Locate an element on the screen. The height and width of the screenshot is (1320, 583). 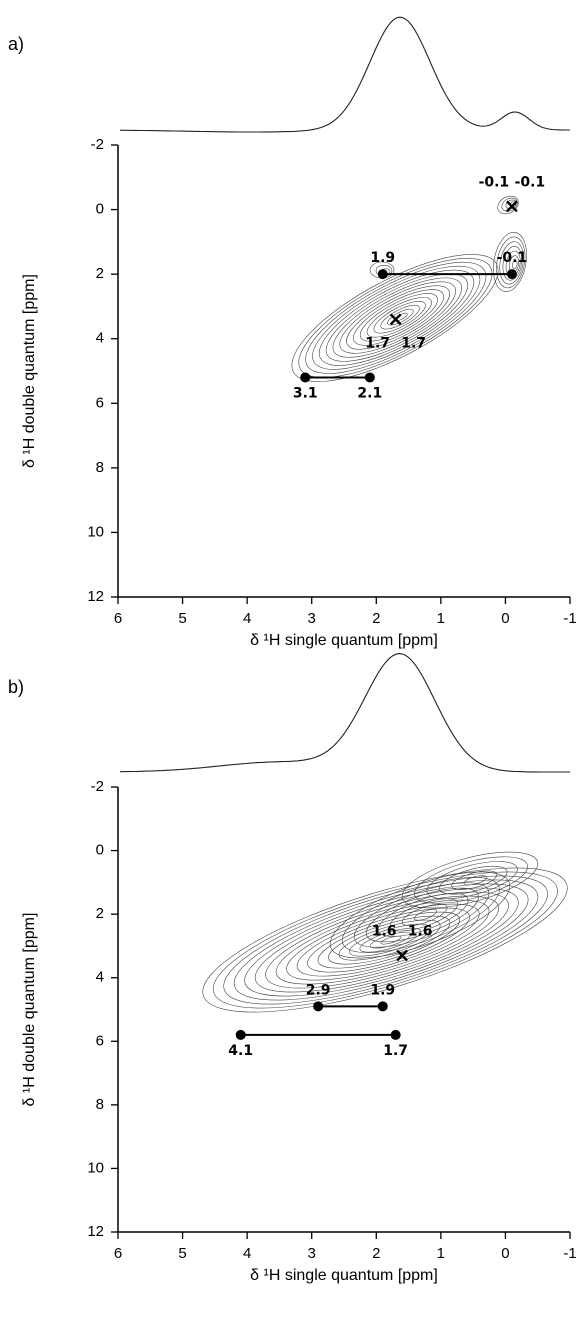
point-label: 2.9 is located at coordinates (318, 990).